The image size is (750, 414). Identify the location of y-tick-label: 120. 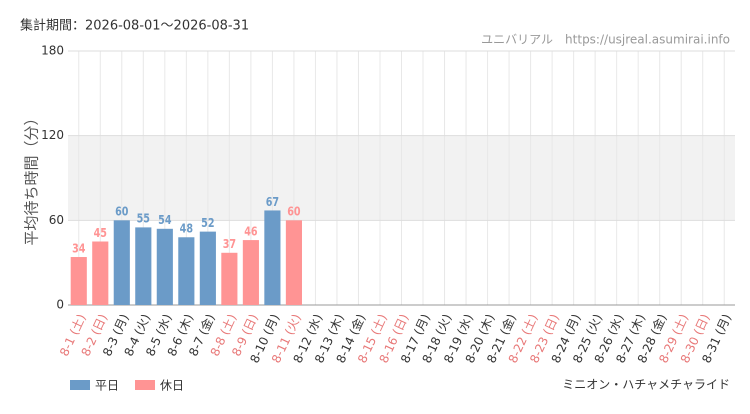
(52, 135).